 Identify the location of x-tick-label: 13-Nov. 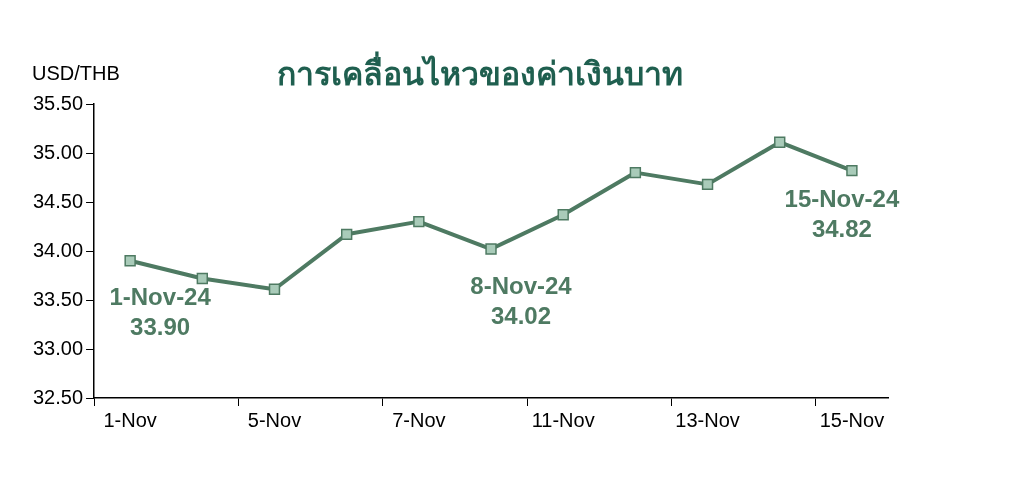
(707, 419).